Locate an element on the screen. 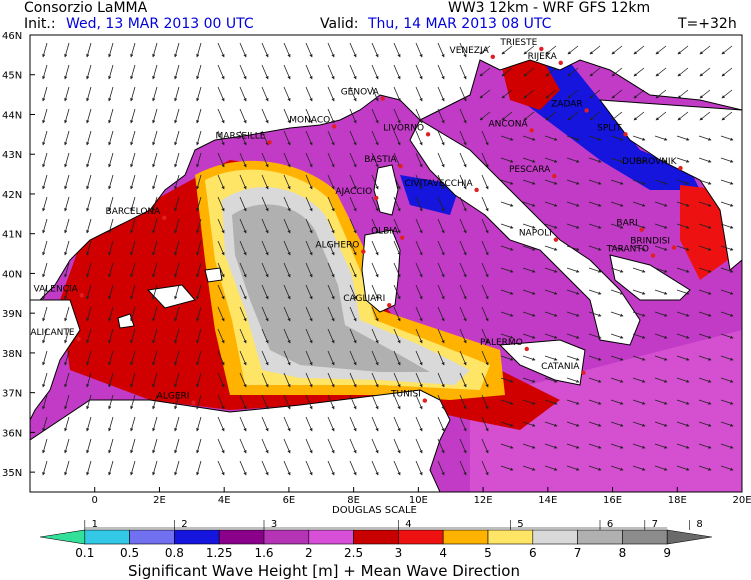  city-label: CATANIA is located at coordinates (560, 367).